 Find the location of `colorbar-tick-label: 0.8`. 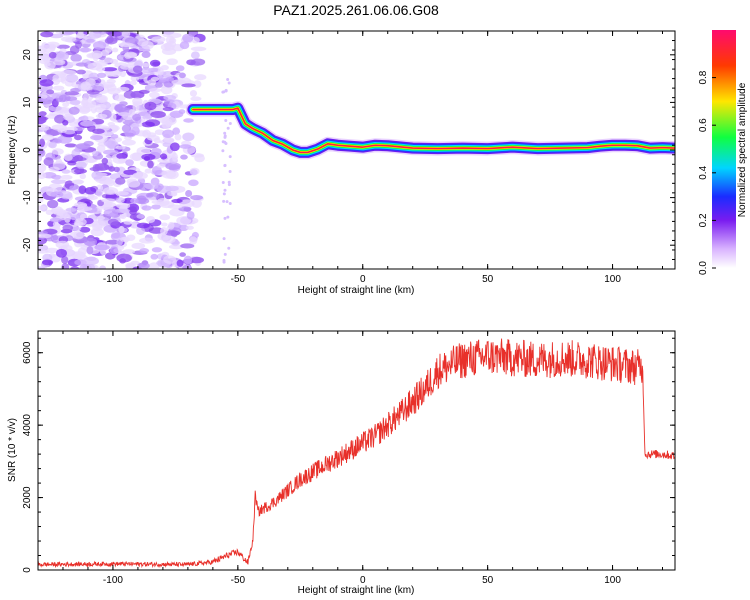

colorbar-tick-label: 0.8 is located at coordinates (703, 77).